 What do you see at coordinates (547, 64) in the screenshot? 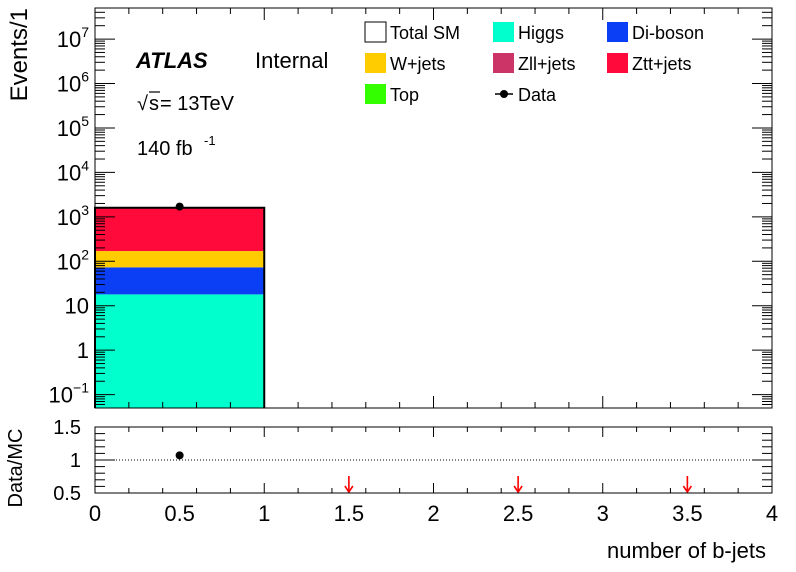
I see `legend-label: Zll+jets` at bounding box center [547, 64].